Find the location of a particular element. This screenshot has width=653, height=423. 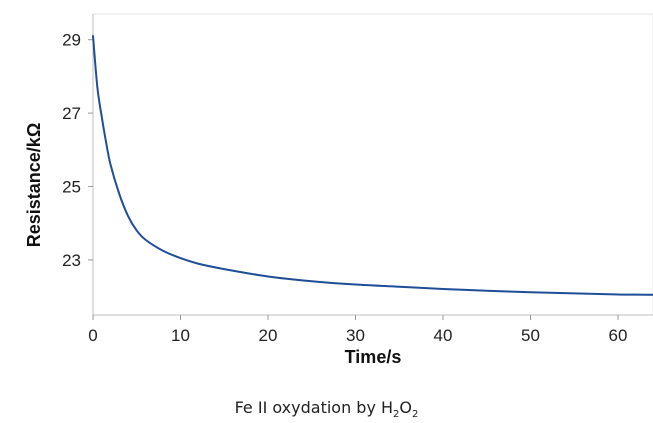

x-tick-label: 30 is located at coordinates (355, 335).